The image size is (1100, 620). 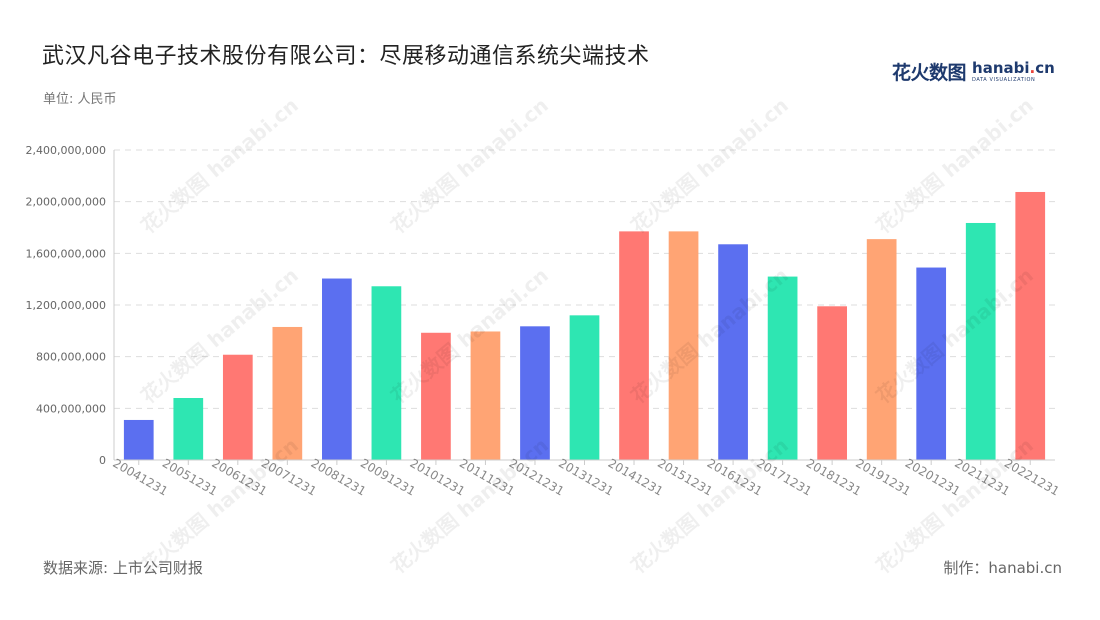 I want to click on x-tick-label: 20061231, so click(x=239, y=477).